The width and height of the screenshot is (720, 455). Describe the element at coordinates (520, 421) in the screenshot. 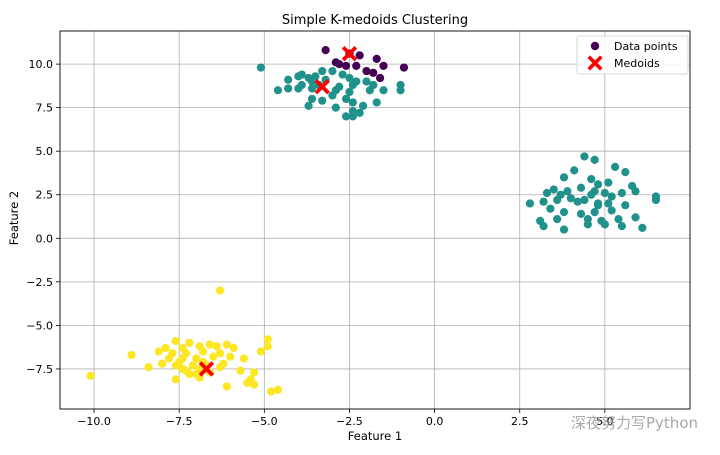

I see `x-tick-label: 2.5` at that location.